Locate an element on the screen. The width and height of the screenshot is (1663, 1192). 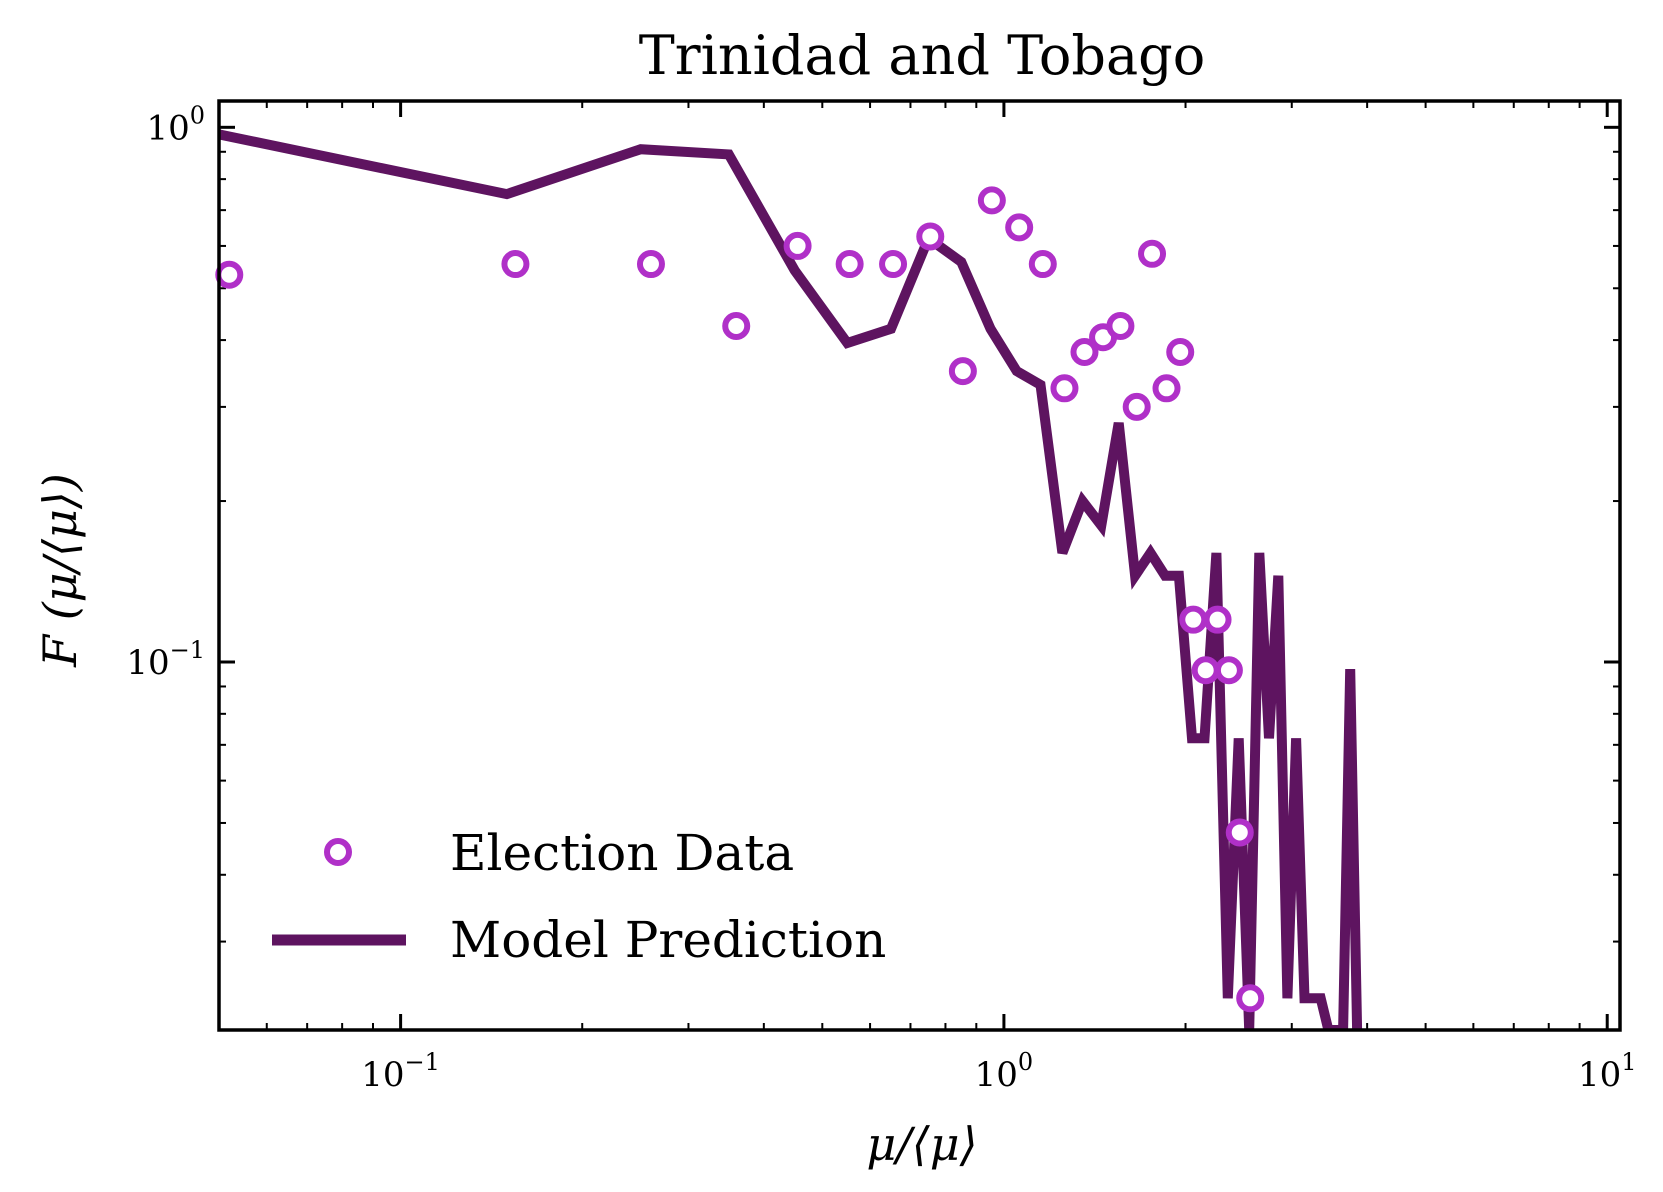
legend-election-data-marker is located at coordinates (338, 852).